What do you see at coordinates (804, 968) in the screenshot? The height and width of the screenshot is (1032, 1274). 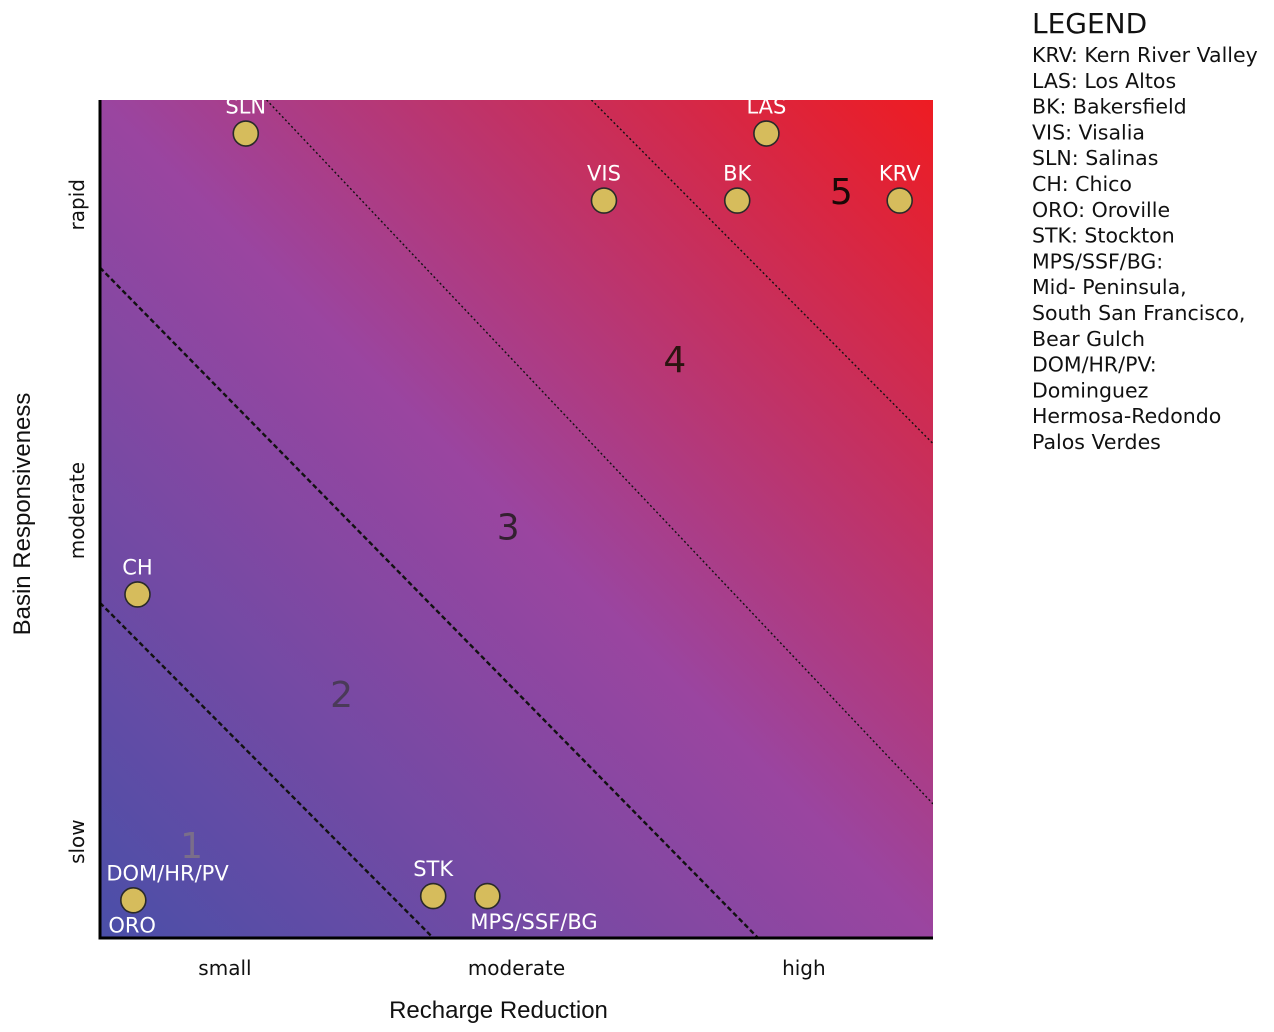 I see `x-tick-label-high: high` at bounding box center [804, 968].